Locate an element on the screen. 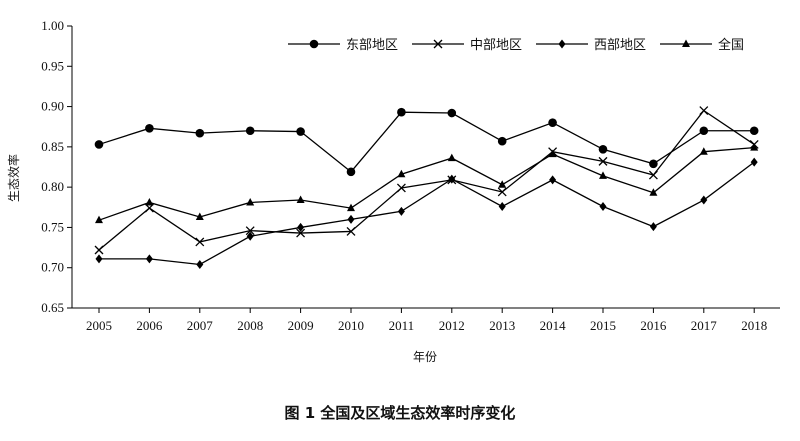 This screenshot has height=441, width=800. legend-item: 全国 is located at coordinates (702, 45).